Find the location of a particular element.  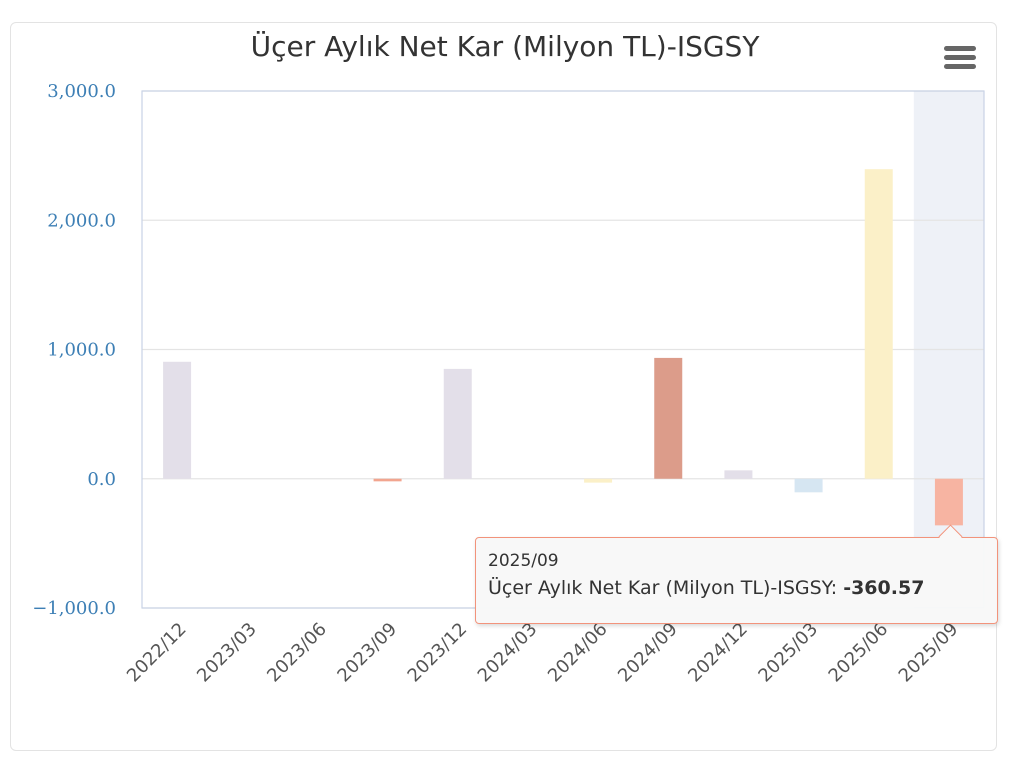

chart-title: Üçer Aylık Net Kar (Milyon TL)-ISGSY is located at coordinates (505, 46).